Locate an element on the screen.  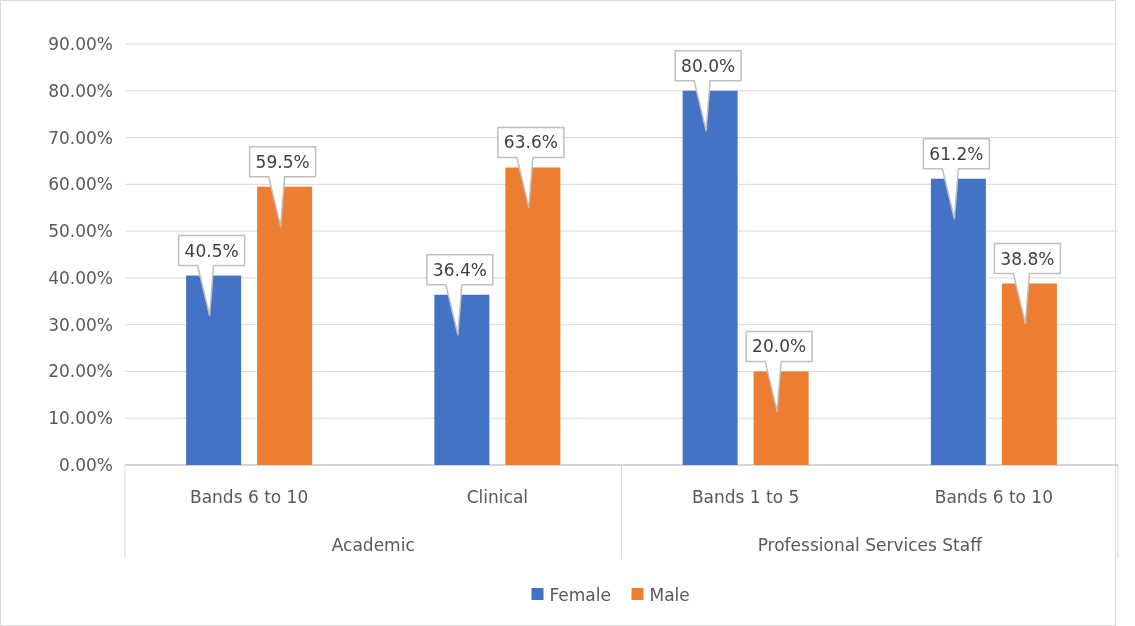
x-tick-label: Bands 1 to 5 is located at coordinates (745, 497).